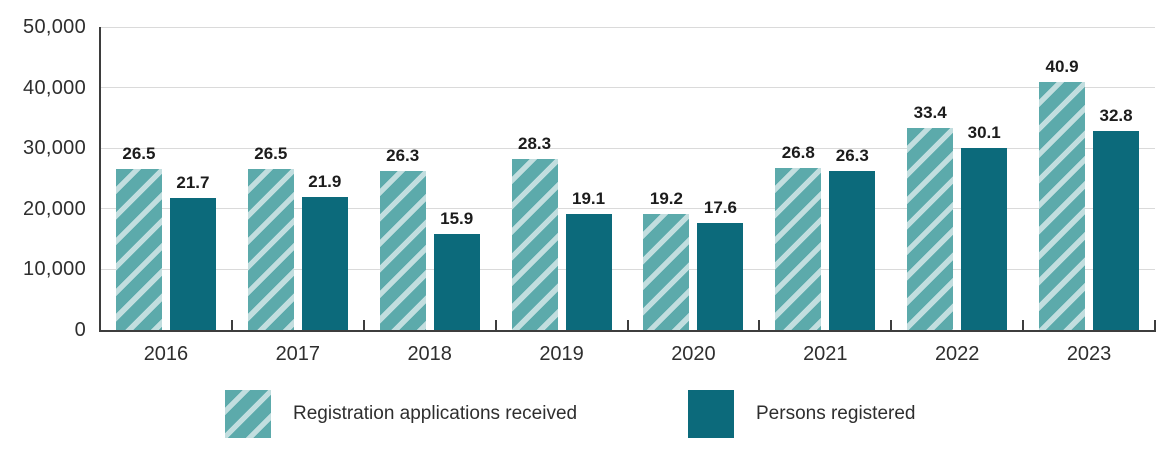 The image size is (1170, 453). Describe the element at coordinates (80, 330) in the screenshot. I see `y-axis-tick-label: 0` at that location.